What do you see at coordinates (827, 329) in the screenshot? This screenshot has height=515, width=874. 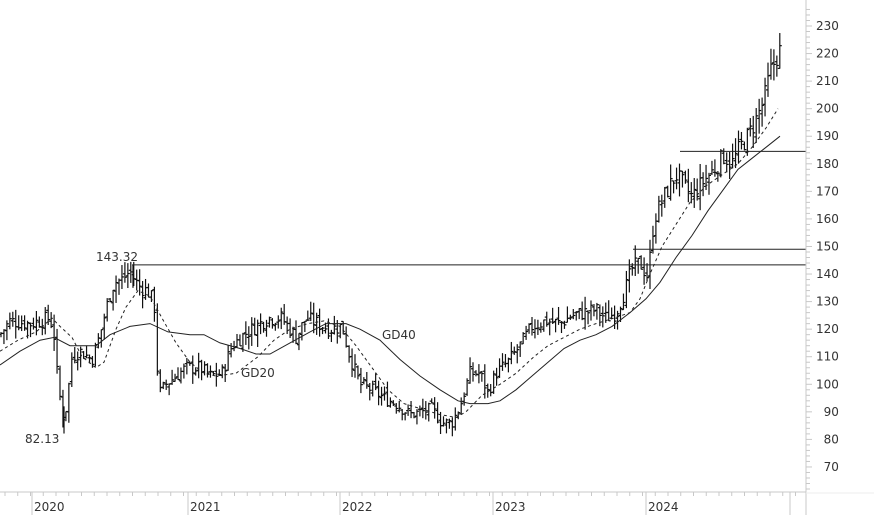 I see `y-tick-label: 120` at bounding box center [827, 329].